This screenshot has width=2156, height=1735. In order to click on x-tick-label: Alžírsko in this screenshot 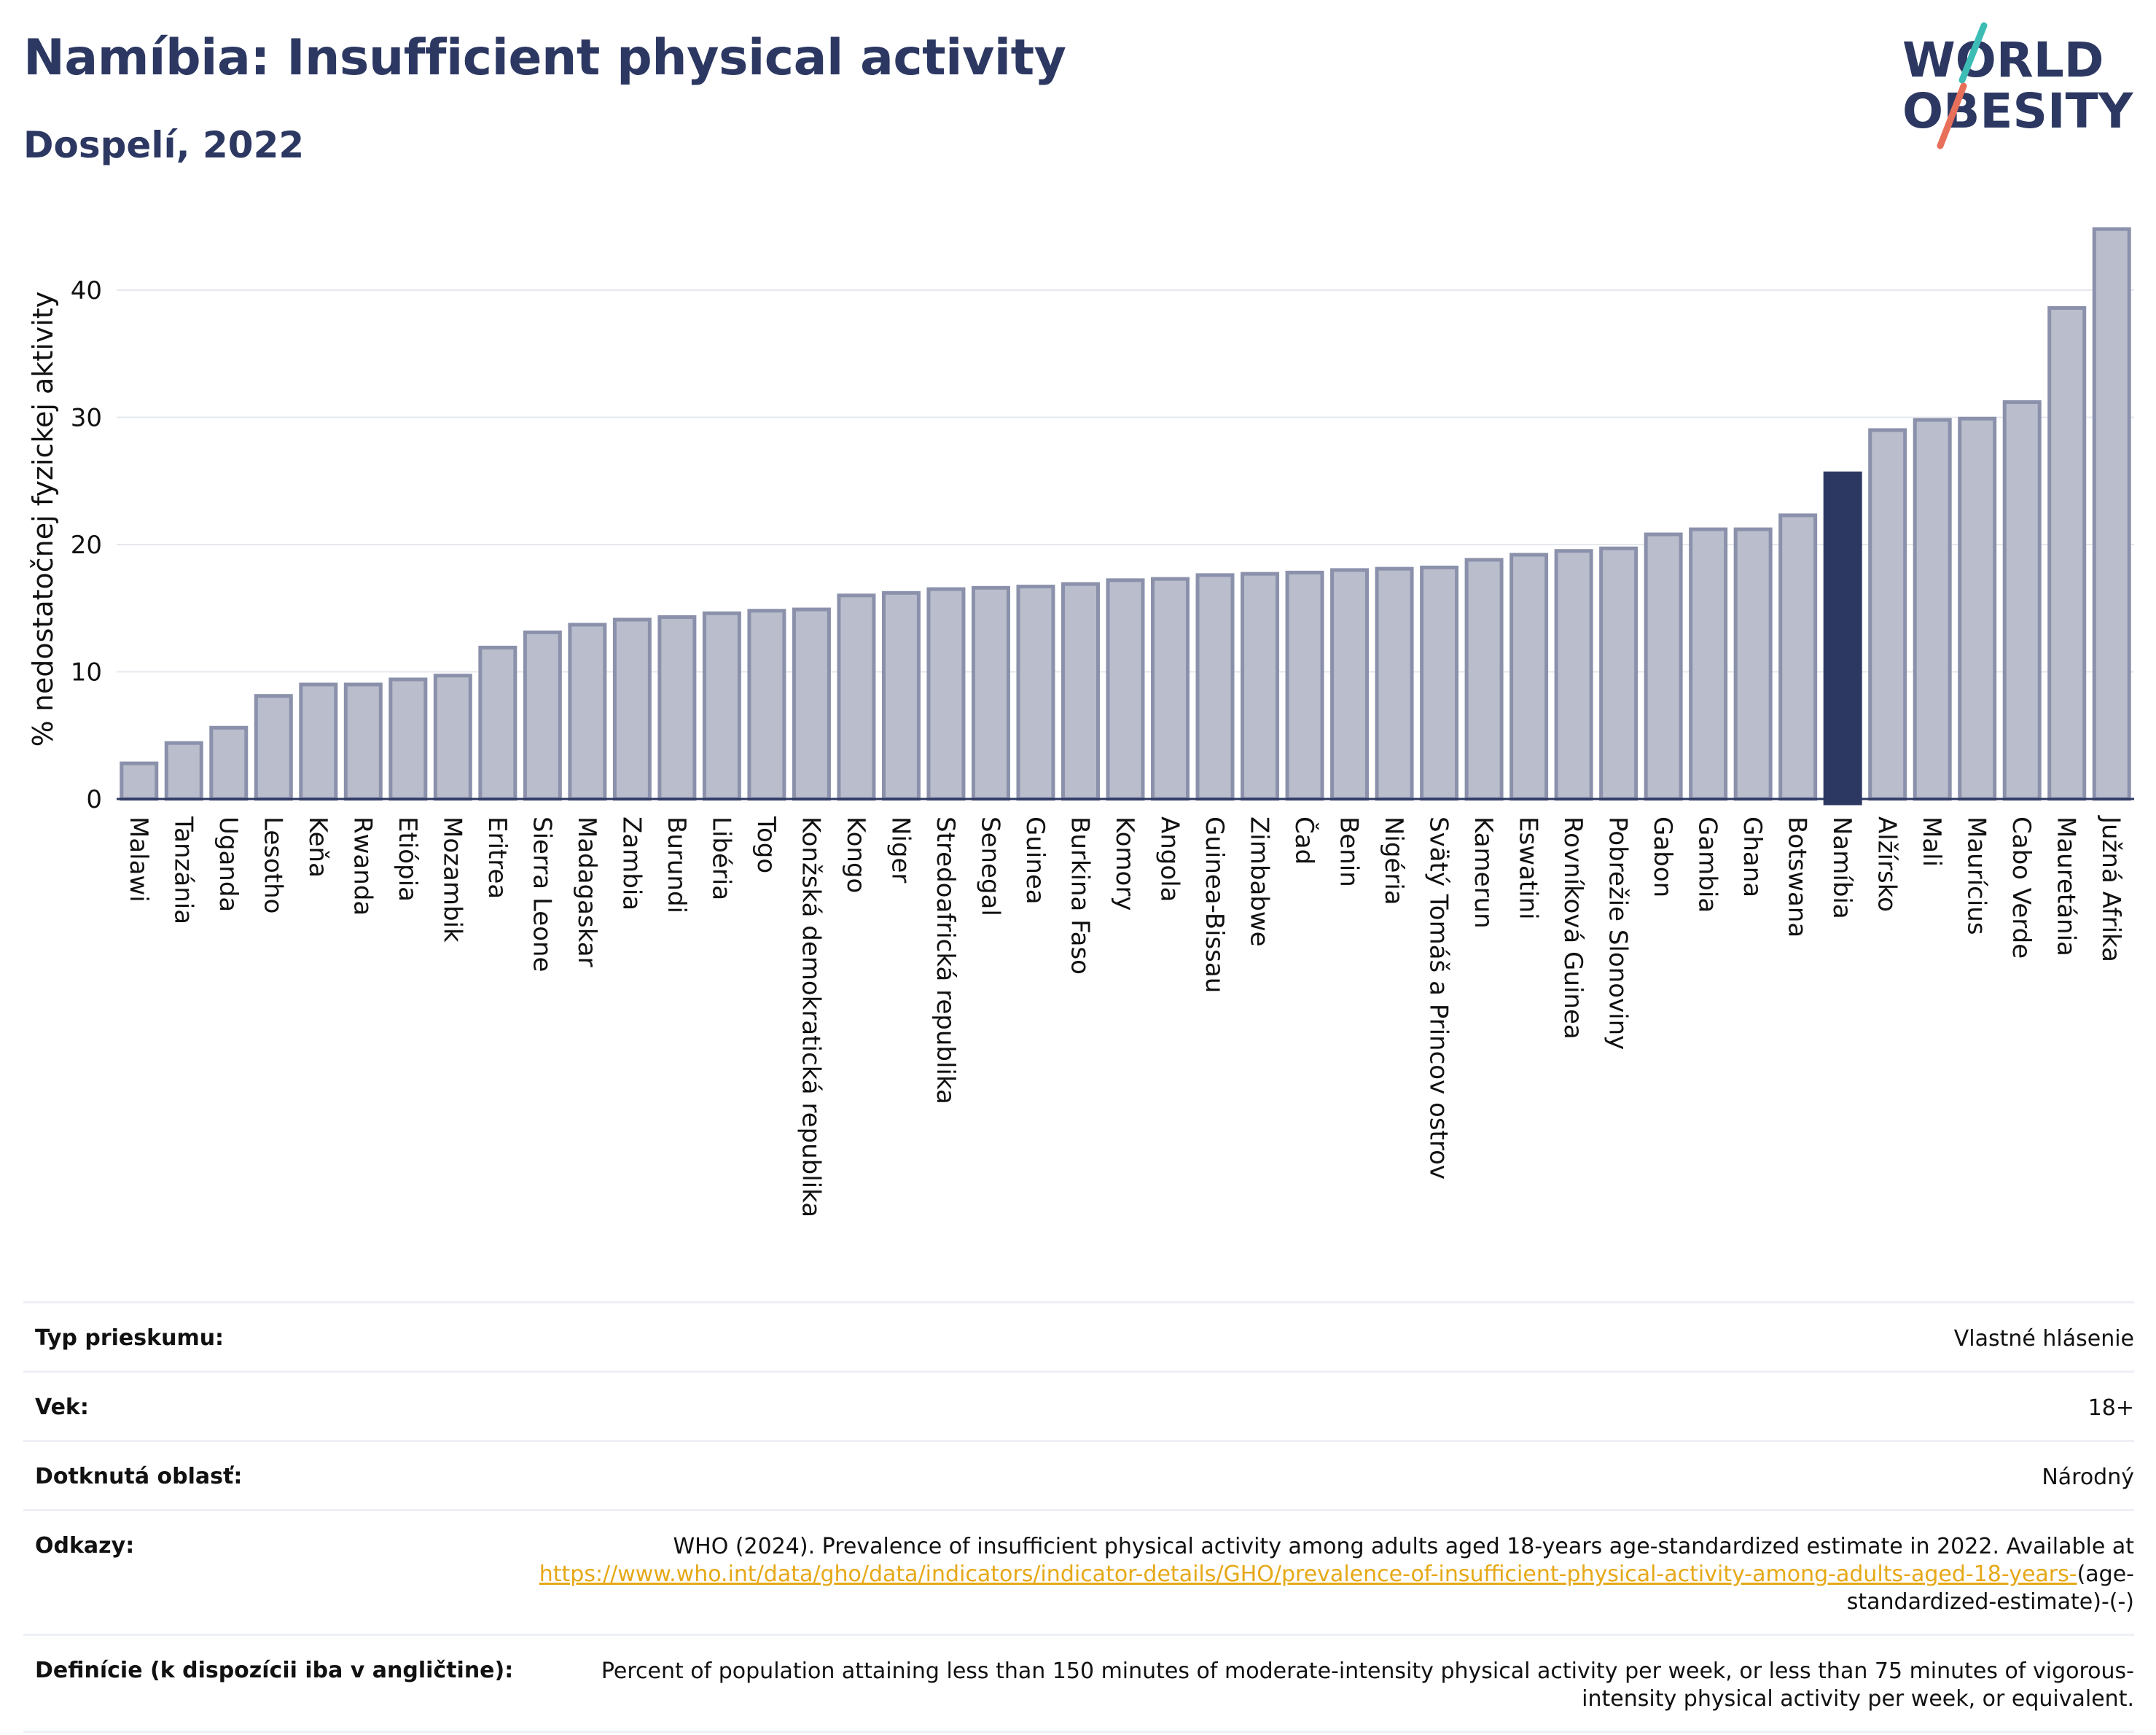, I will do `click(1887, 864)`.